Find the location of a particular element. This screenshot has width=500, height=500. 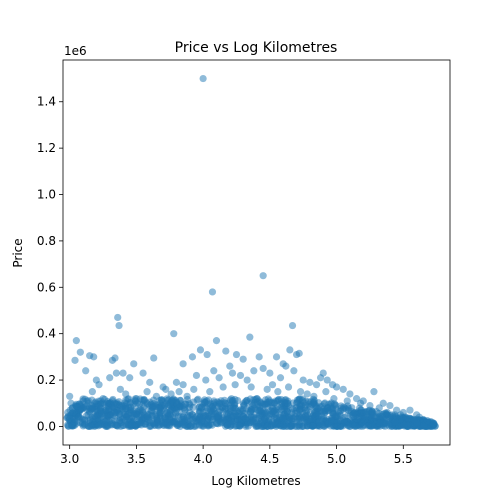

y-axis: 0.0 0.2 0.4 0.6 0.8 1.0 1.2 1.4 is located at coordinates (50, 264).